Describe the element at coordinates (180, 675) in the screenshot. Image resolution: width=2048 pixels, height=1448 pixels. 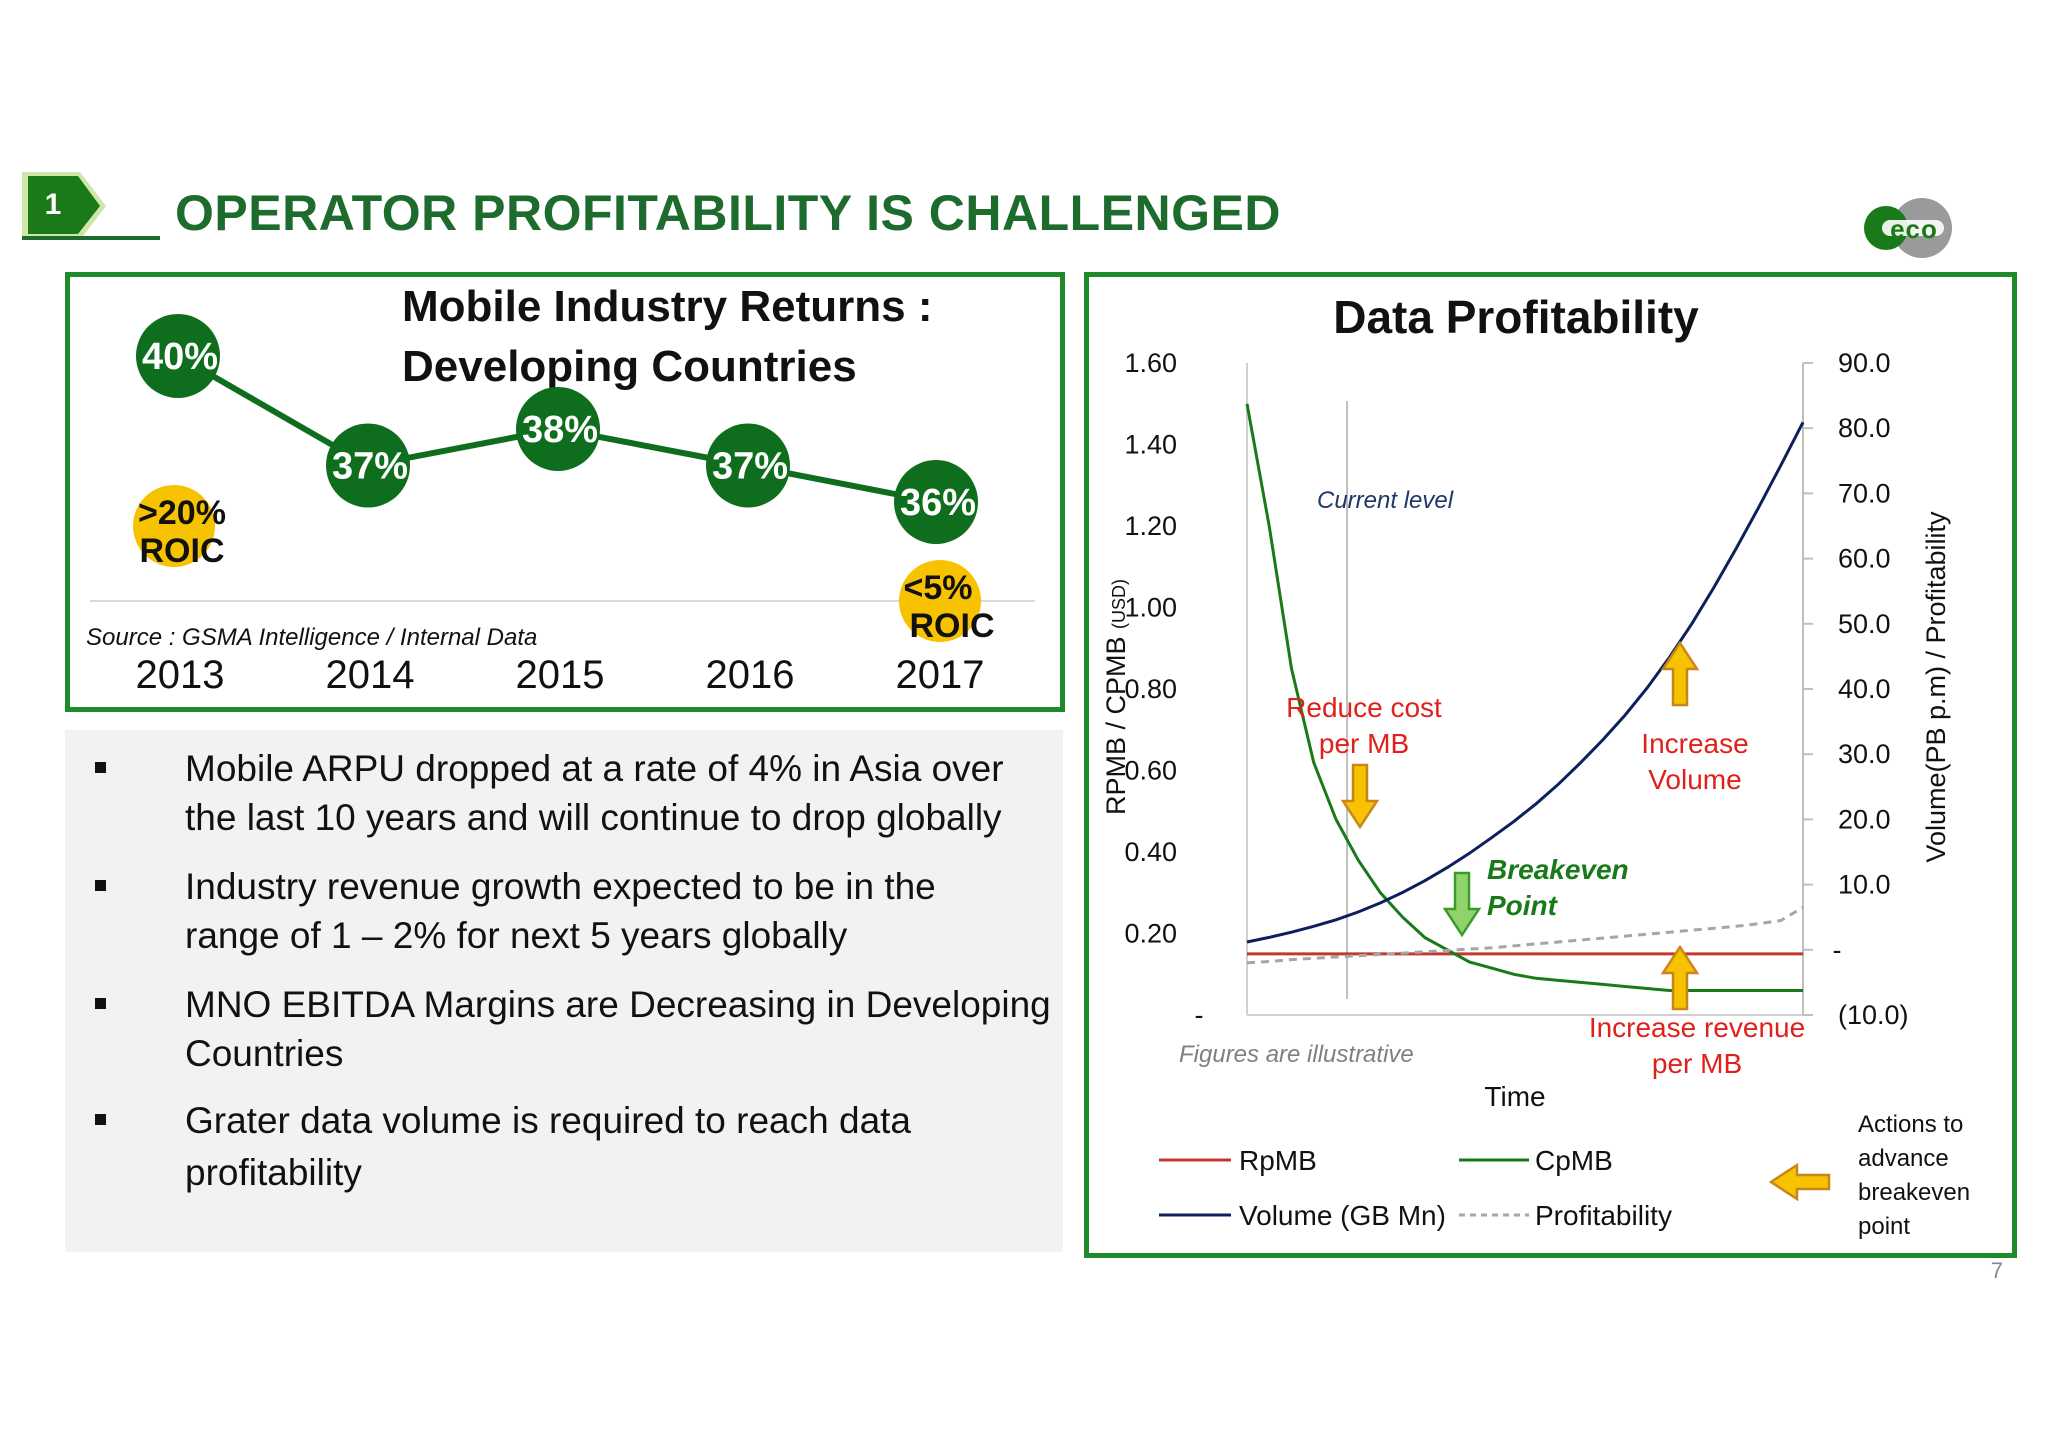
I see `year-tick-label: 2013` at that location.